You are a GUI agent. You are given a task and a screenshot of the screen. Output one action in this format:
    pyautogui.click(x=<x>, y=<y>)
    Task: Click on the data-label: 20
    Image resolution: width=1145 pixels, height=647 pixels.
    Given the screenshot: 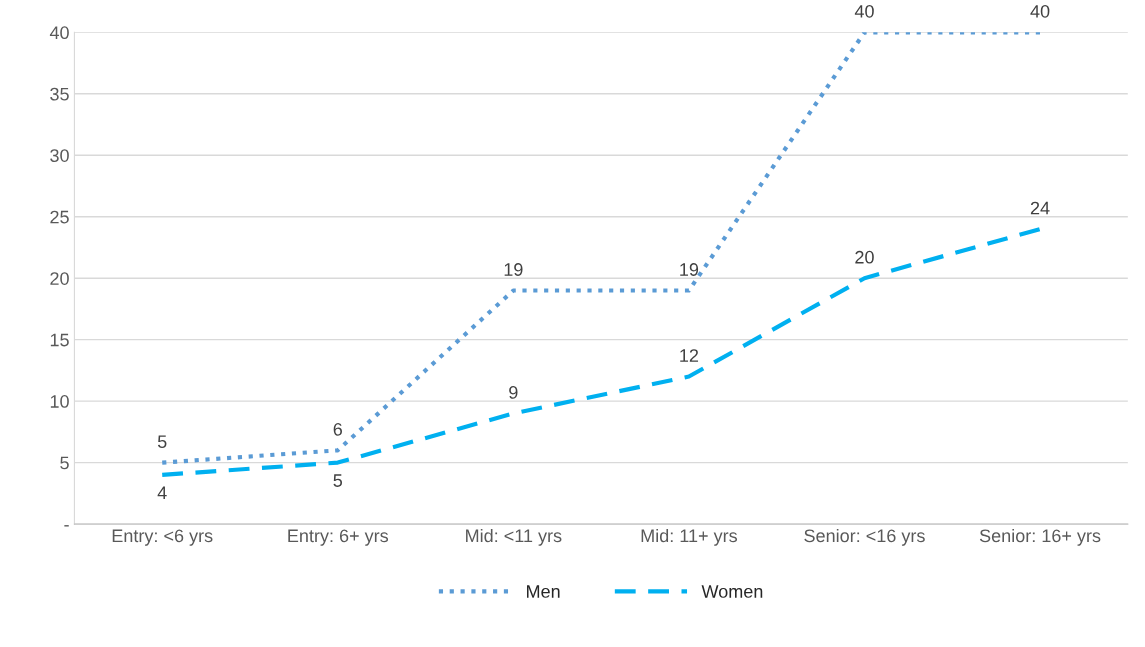 What is the action you would take?
    pyautogui.click(x=864, y=257)
    